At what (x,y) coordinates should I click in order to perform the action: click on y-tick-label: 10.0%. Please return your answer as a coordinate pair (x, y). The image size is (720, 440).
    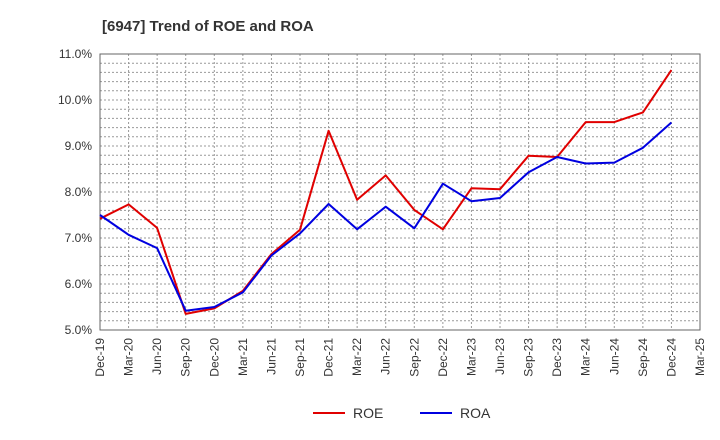
    Looking at the image, I should click on (75, 100).